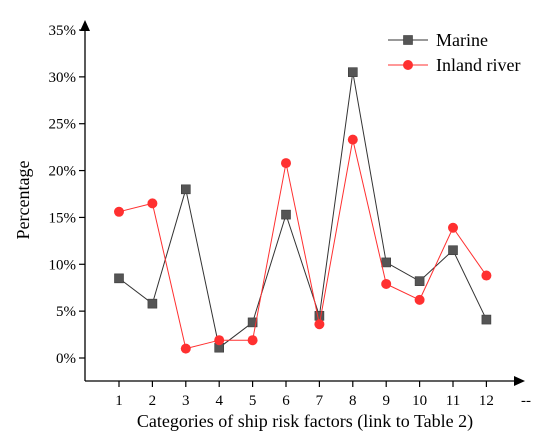  What do you see at coordinates (519, 381) in the screenshot?
I see `x-axis-arrow` at bounding box center [519, 381].